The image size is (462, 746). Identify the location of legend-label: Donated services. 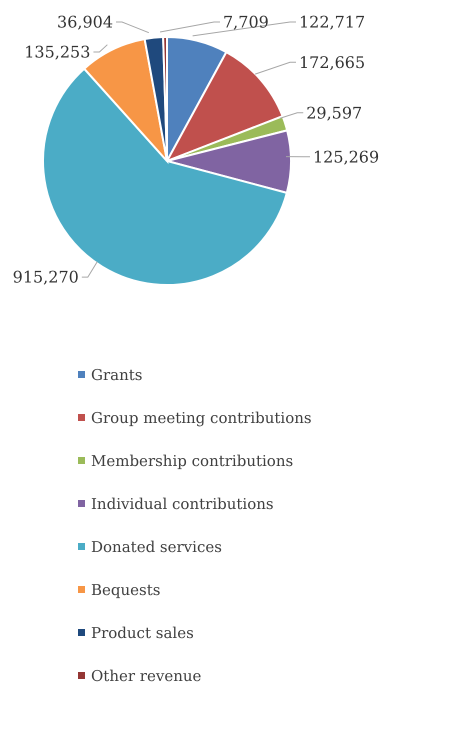
(156, 547).